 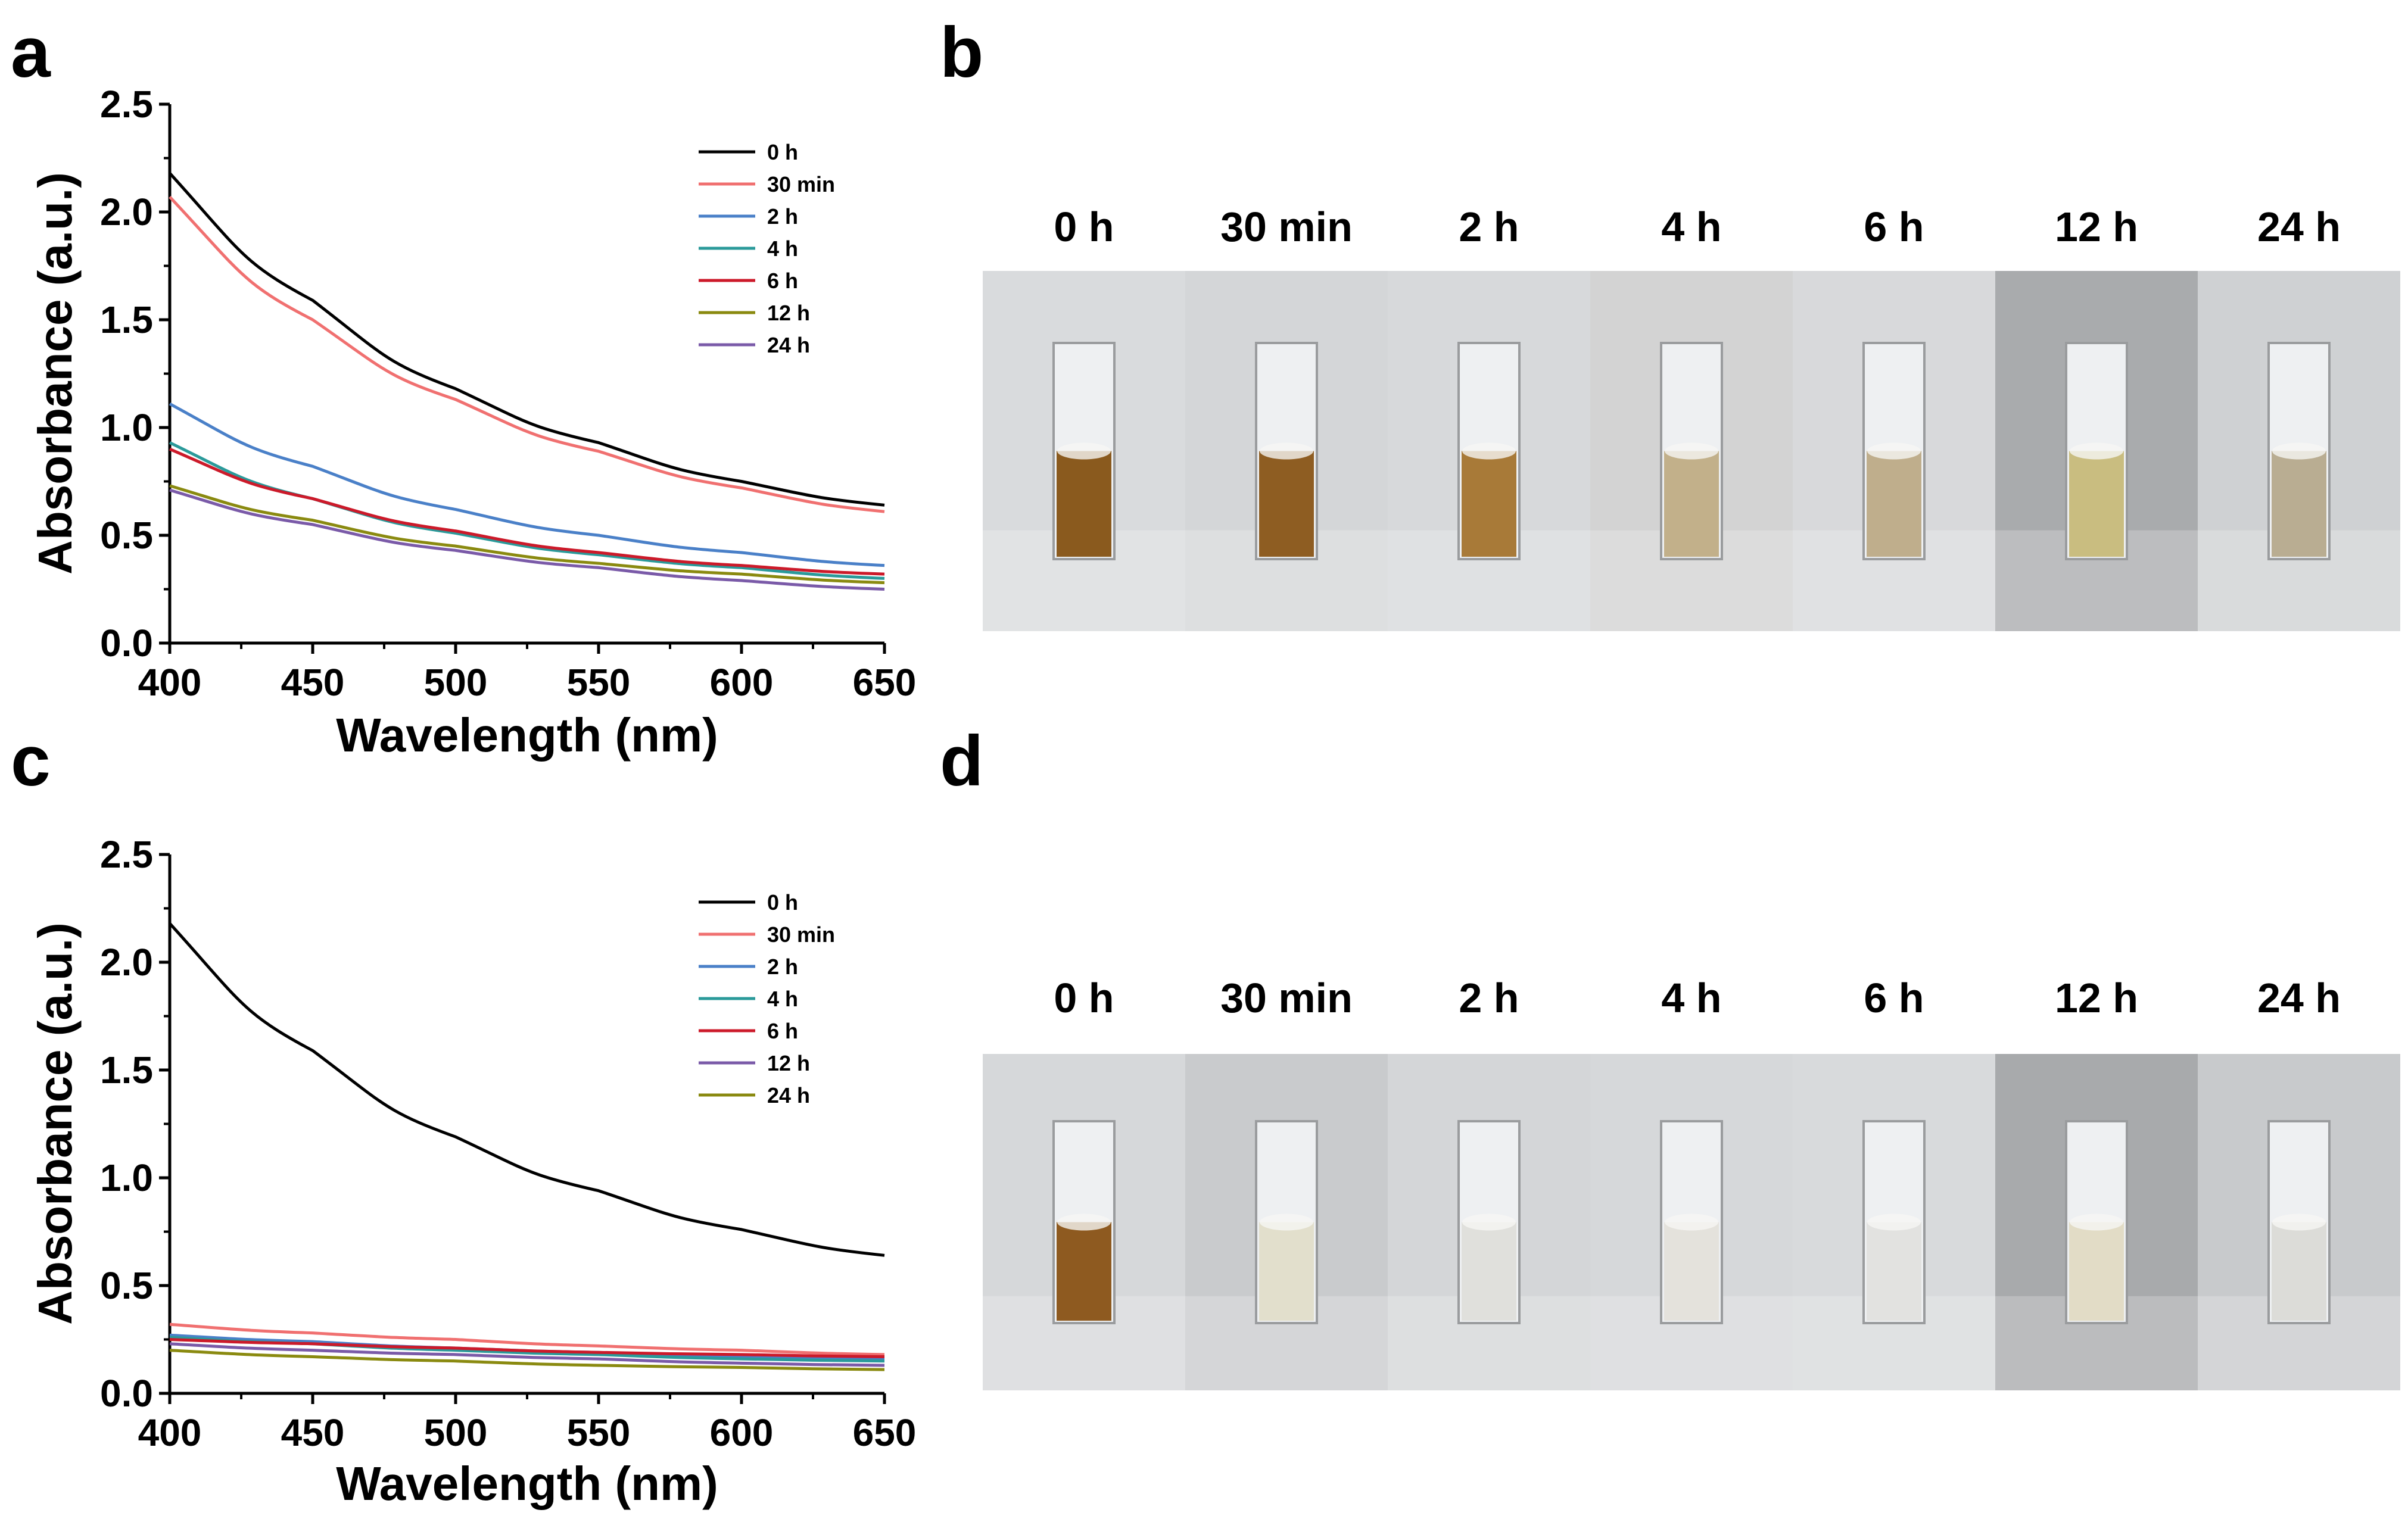 What do you see at coordinates (126, 855) in the screenshot?
I see `y-tick-label: 2.5` at bounding box center [126, 855].